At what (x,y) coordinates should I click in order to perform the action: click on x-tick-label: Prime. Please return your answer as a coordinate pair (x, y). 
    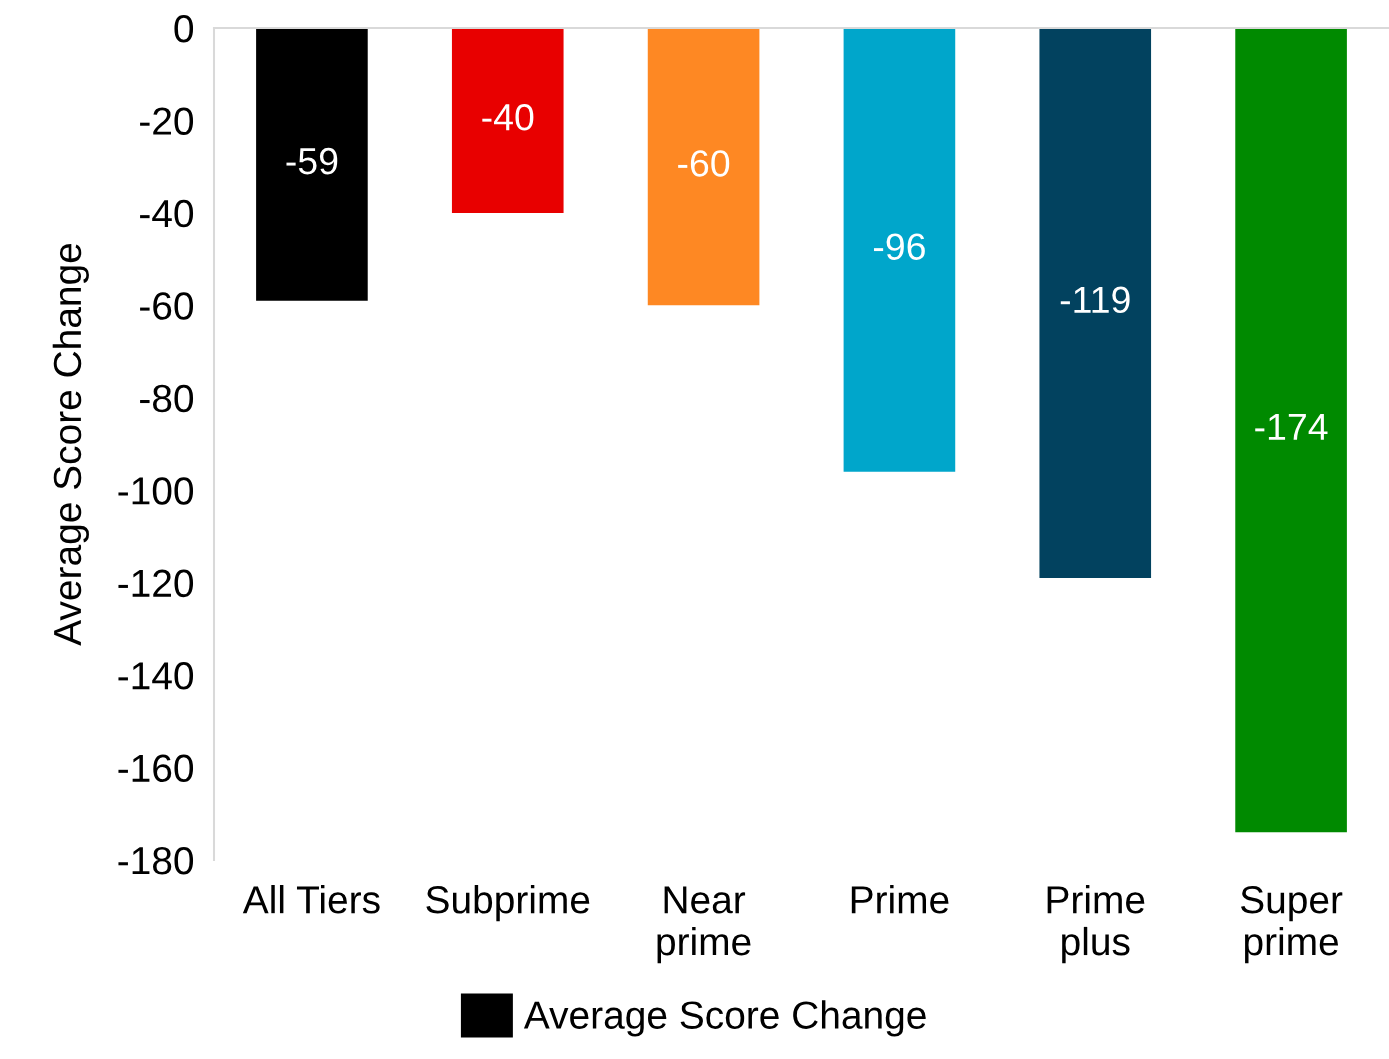
    Looking at the image, I should click on (900, 899).